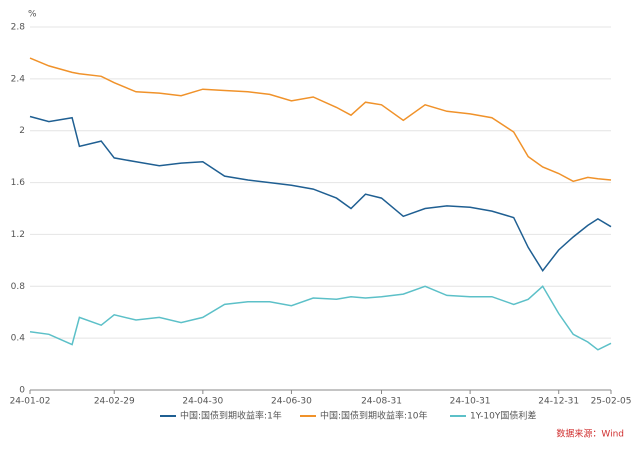  Describe the element at coordinates (22, 391) in the screenshot. I see `y-tick-label: 0` at that location.